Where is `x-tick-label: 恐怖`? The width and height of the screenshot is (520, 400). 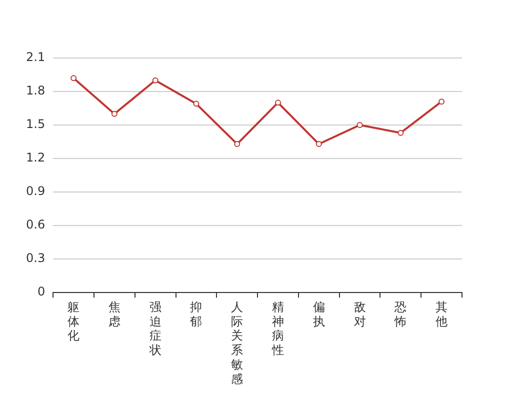 x-tick-label: 恐怖 is located at coordinates (400, 314).